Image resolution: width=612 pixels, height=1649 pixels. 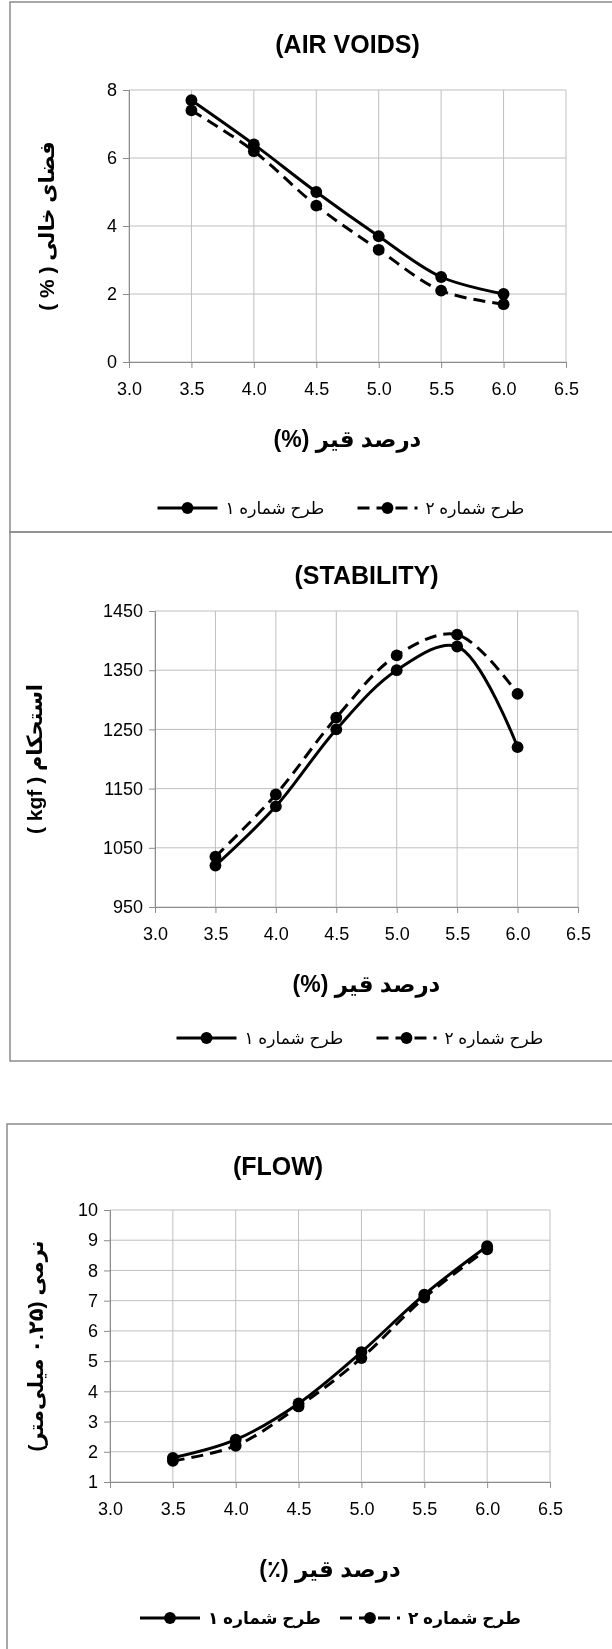 What do you see at coordinates (330, 1569) in the screenshot?
I see `x-axis-title: درصد قیر (٪)` at bounding box center [330, 1569].